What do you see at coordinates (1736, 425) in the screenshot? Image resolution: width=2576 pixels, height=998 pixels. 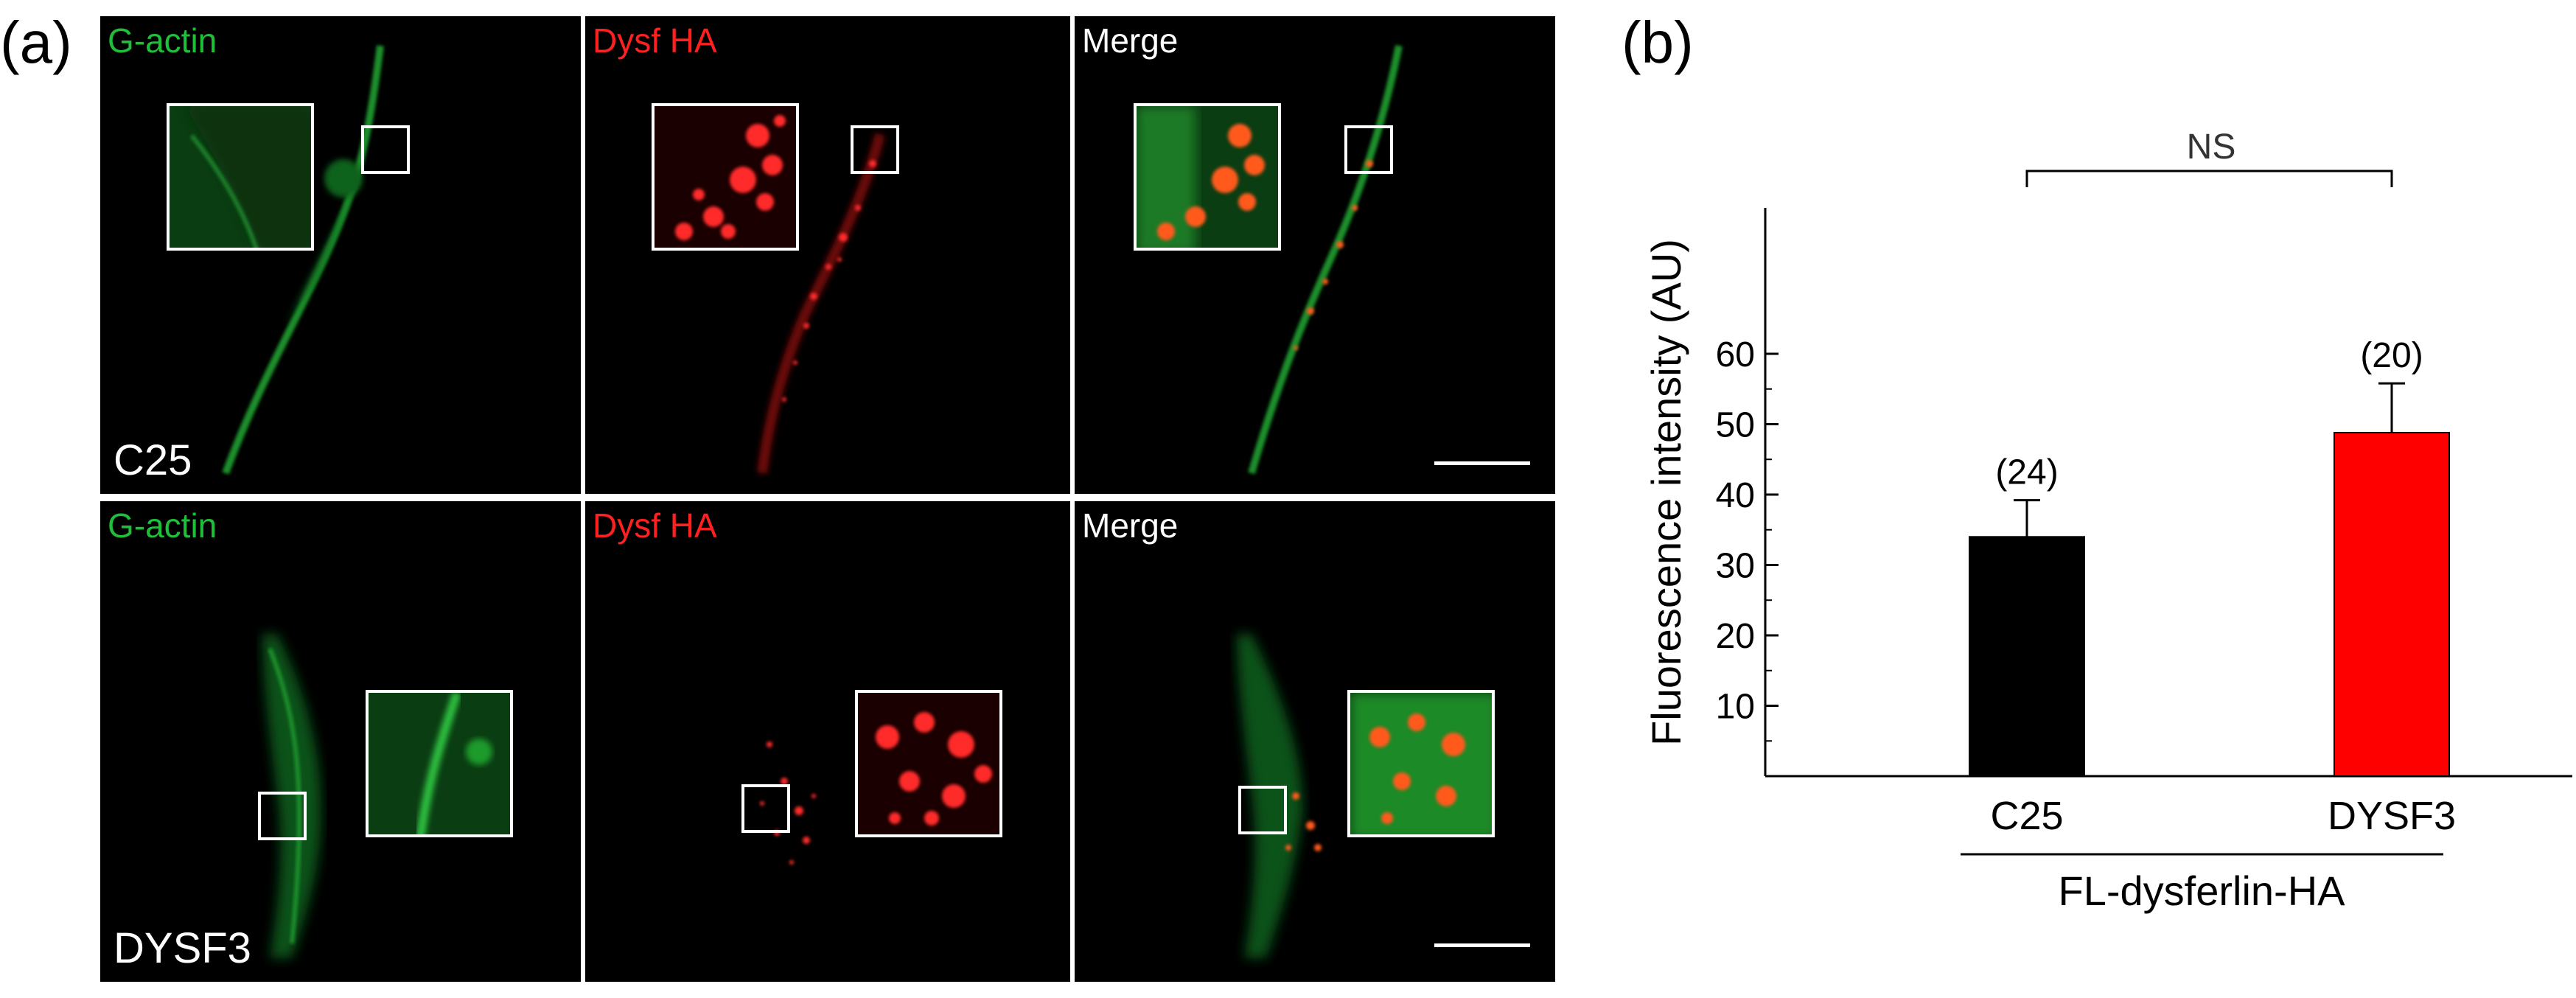 I see `y-tick-label: 50` at bounding box center [1736, 425].